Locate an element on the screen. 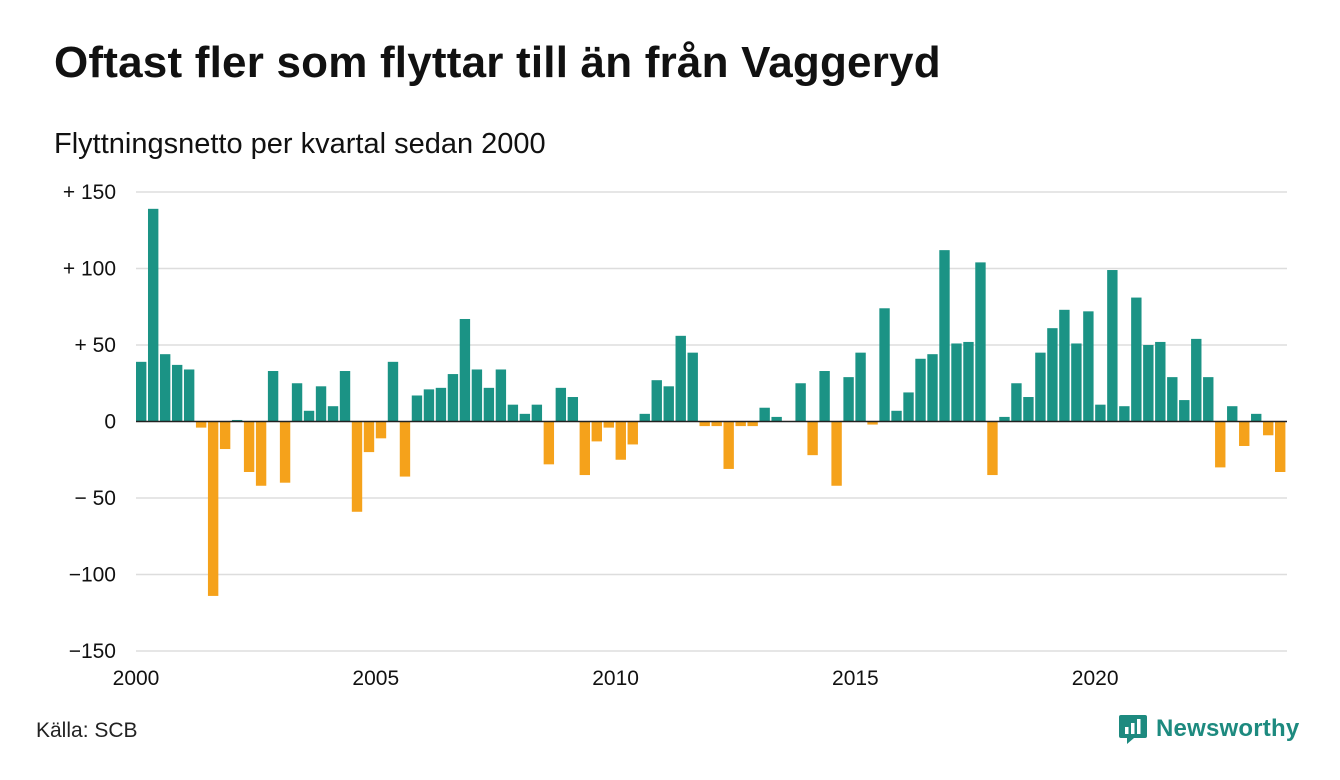  bar: 2005 Q1: -11 is located at coordinates (381, 430).